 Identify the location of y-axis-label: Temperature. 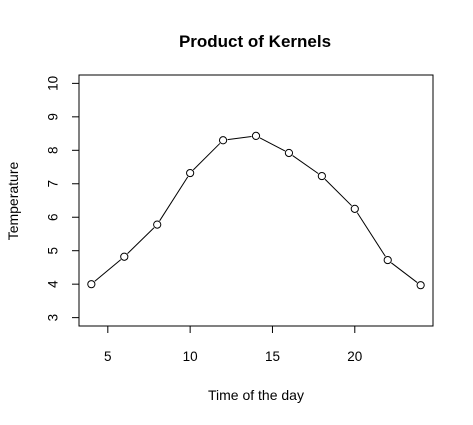
(13, 200).